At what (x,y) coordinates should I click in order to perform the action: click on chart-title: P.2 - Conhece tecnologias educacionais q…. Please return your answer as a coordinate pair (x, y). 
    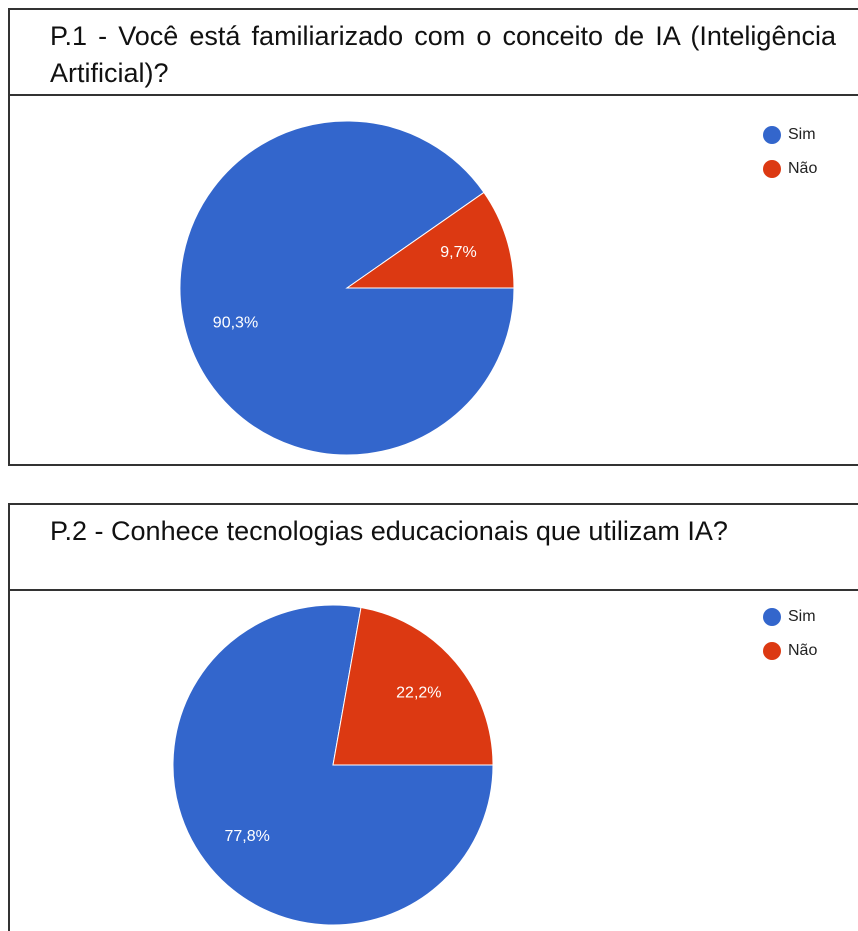
    Looking at the image, I should click on (434, 548).